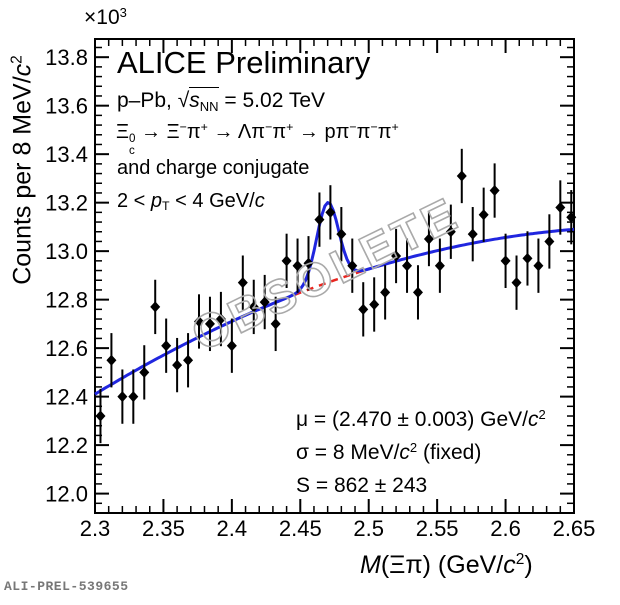 The height and width of the screenshot is (605, 620). Describe the element at coordinates (325, 273) in the screenshot. I see `watermark-text: OBSOLETE` at that location.